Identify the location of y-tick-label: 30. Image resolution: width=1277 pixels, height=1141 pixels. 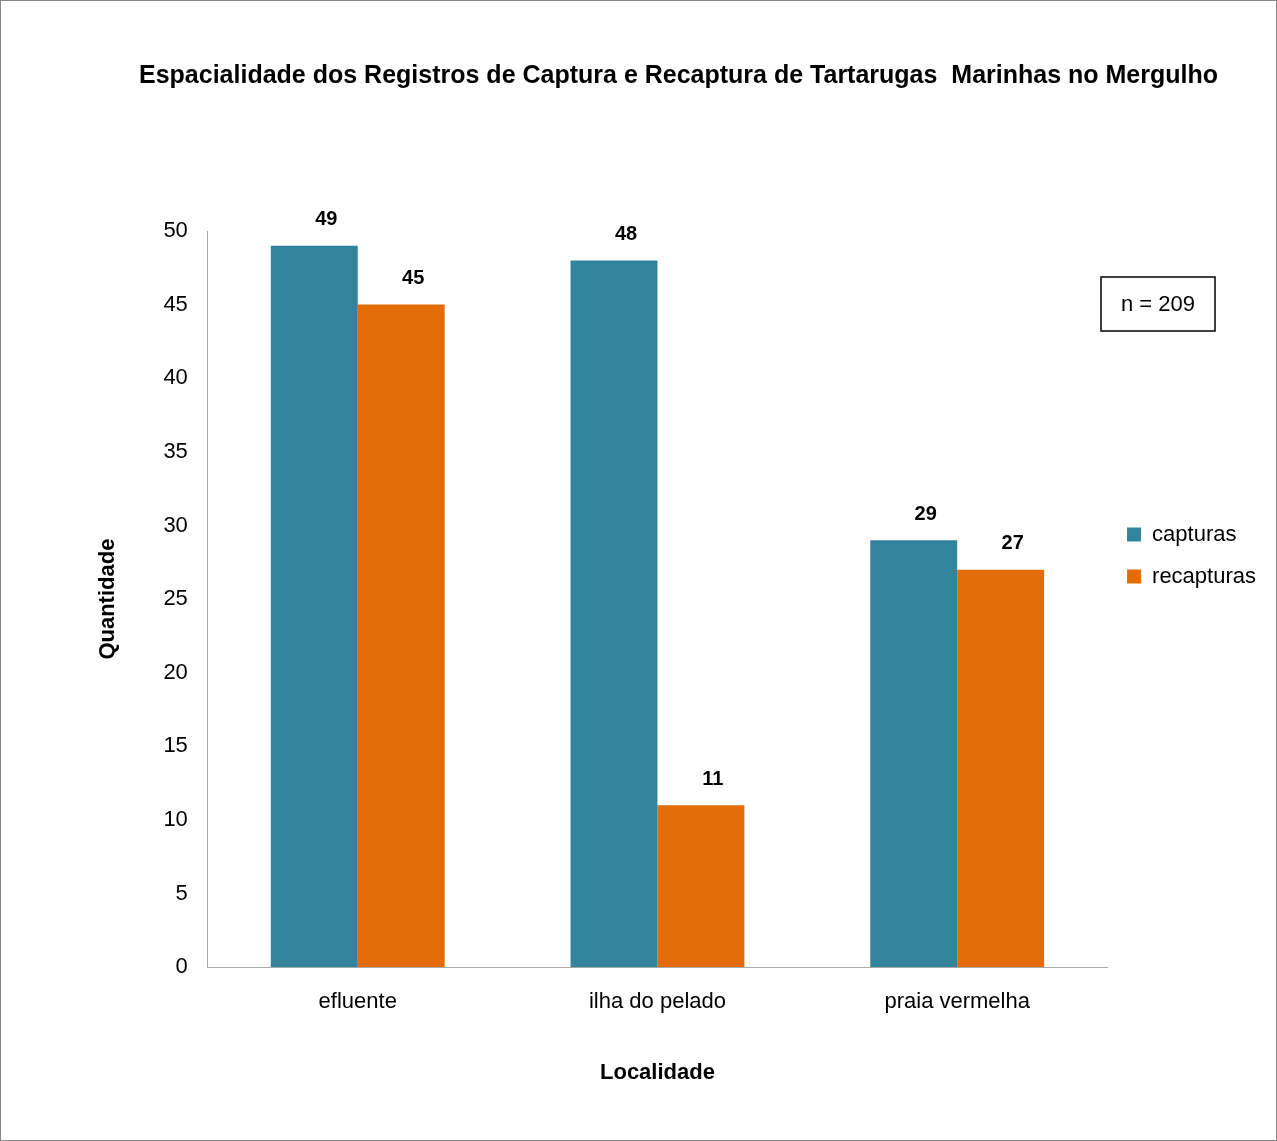
(175, 524).